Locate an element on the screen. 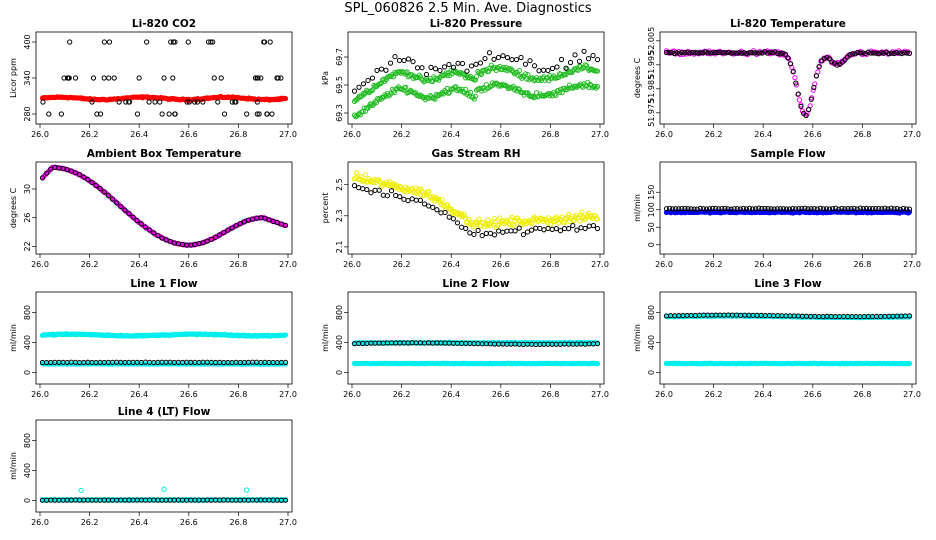  series-line-3-low is located at coordinates (788, 363).